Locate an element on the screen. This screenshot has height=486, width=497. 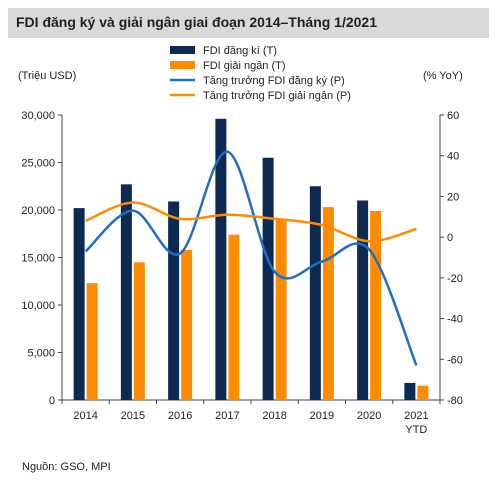
x-tick-label: 2016 is located at coordinates (180, 416).